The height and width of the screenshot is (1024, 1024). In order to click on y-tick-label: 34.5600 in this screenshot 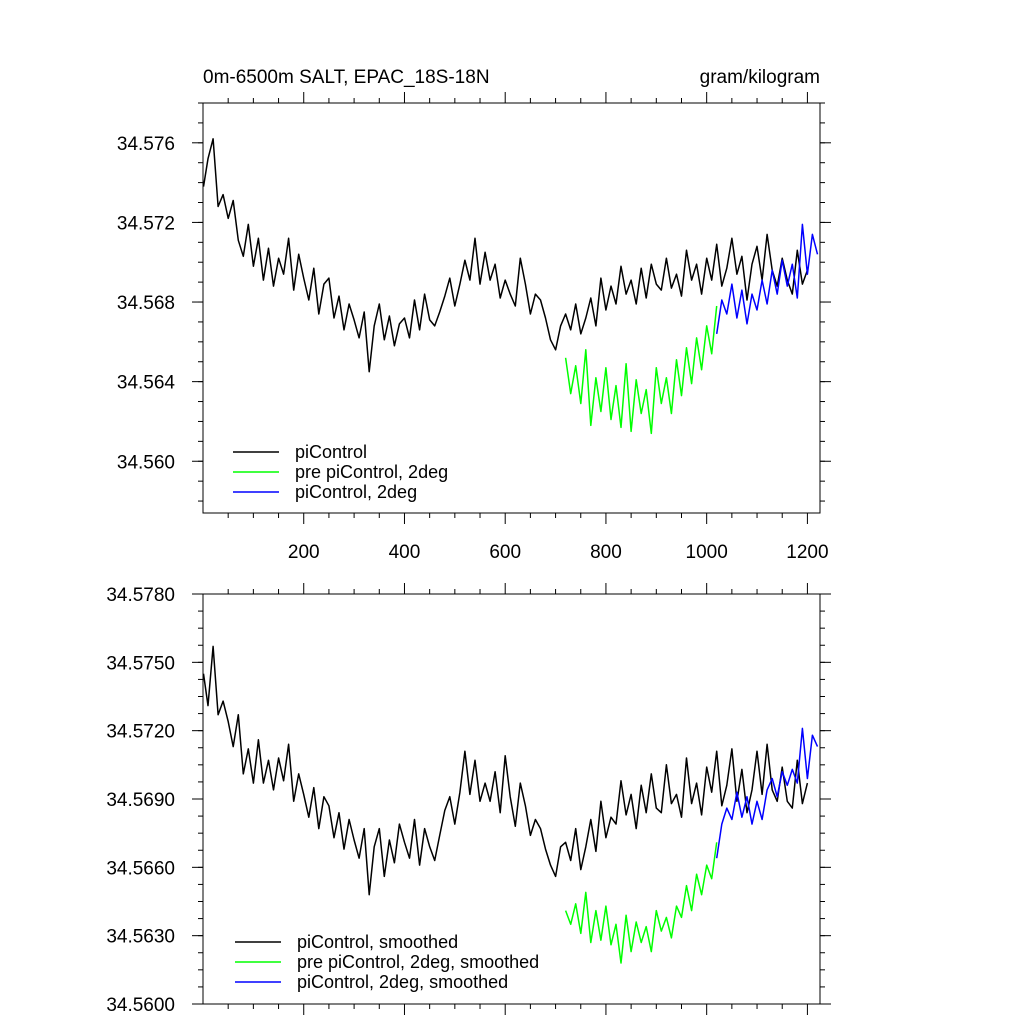, I will do `click(140, 1005)`.